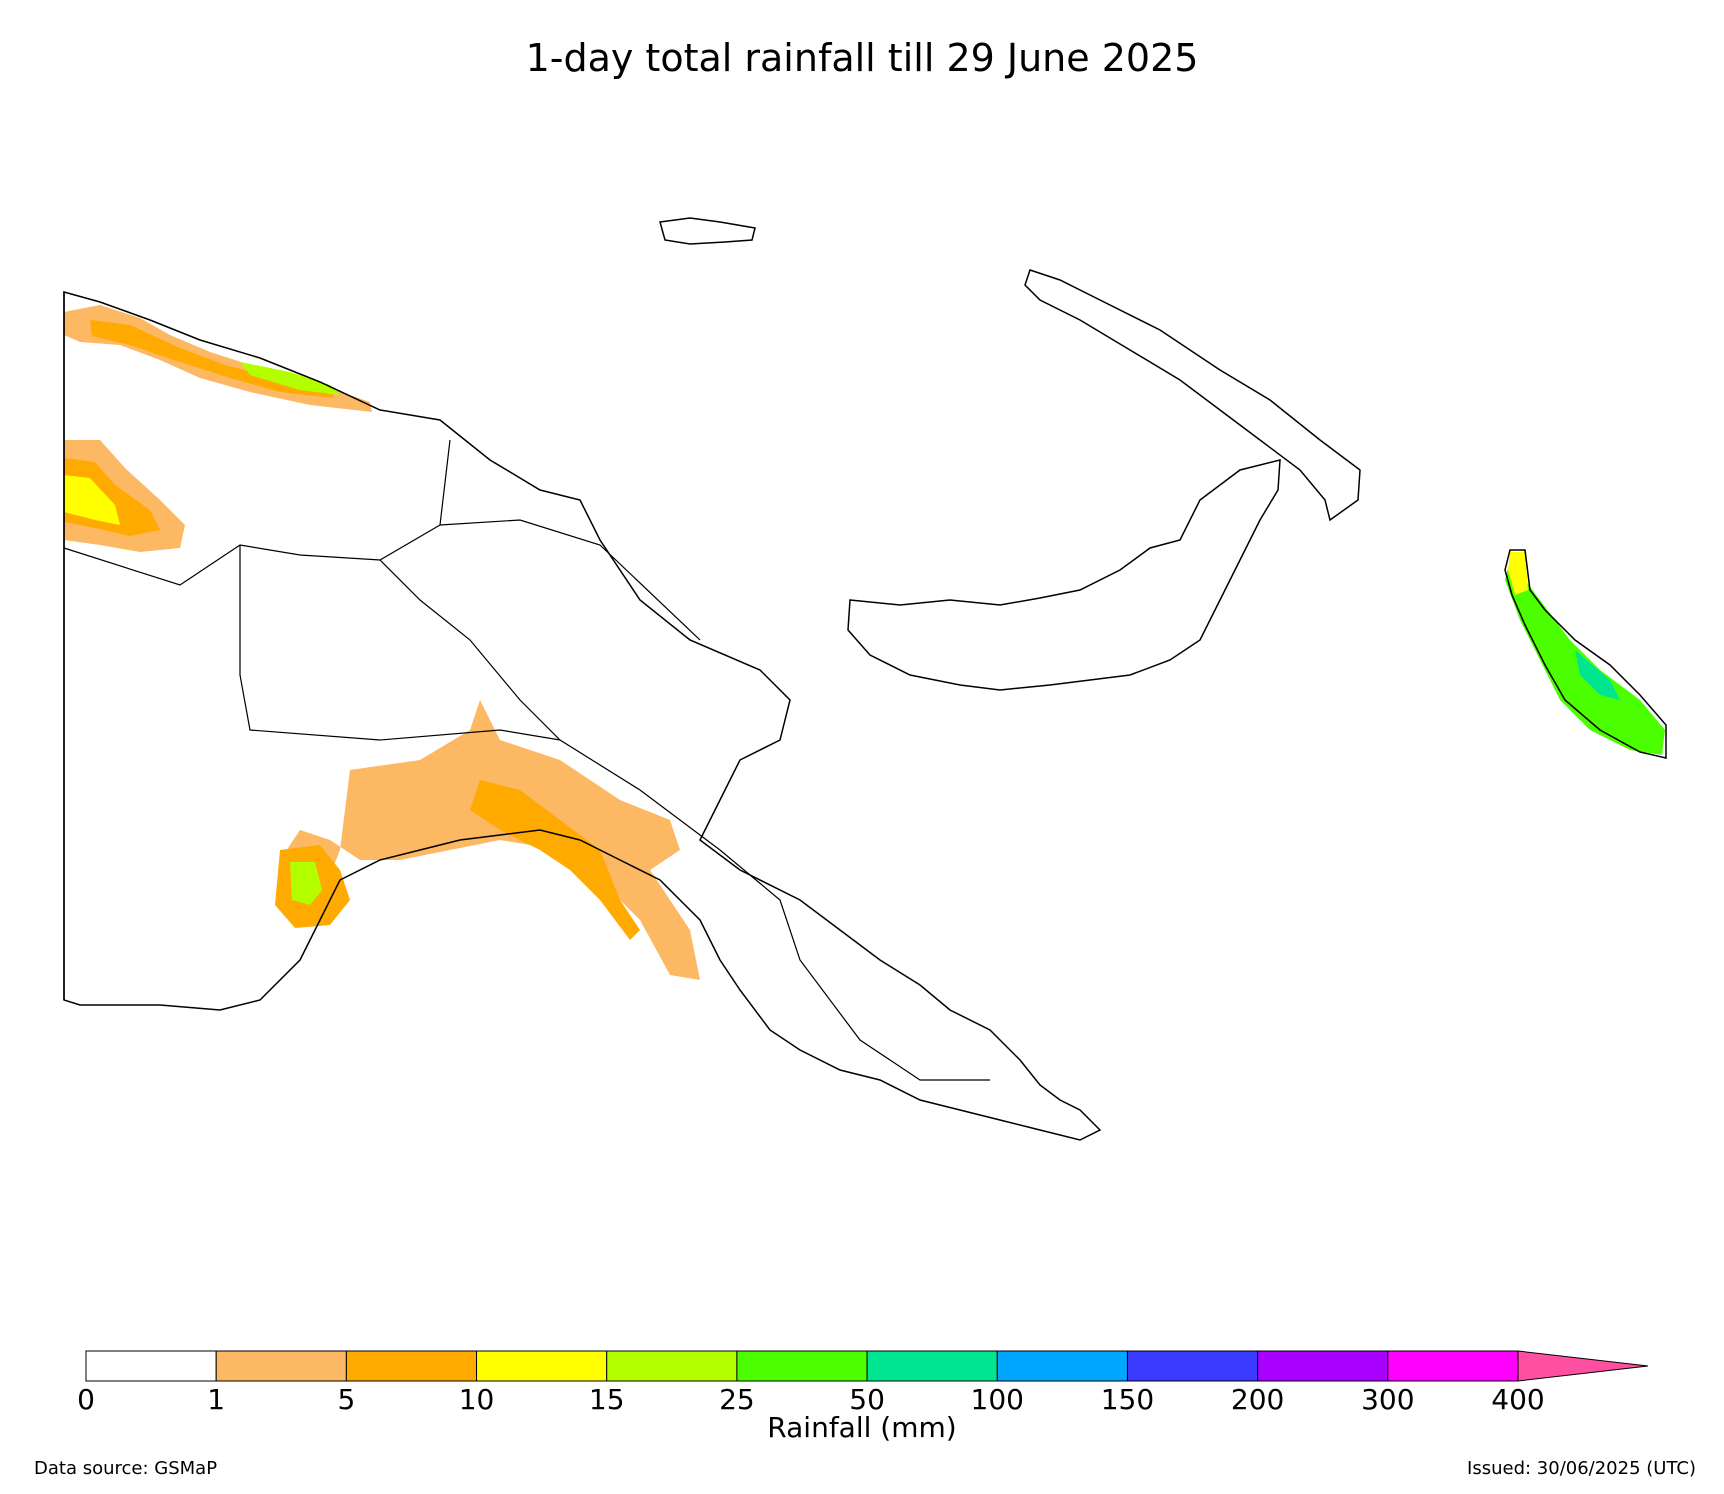  What do you see at coordinates (867, 1399) in the screenshot?
I see `colorbar-tick-label: 50` at bounding box center [867, 1399].